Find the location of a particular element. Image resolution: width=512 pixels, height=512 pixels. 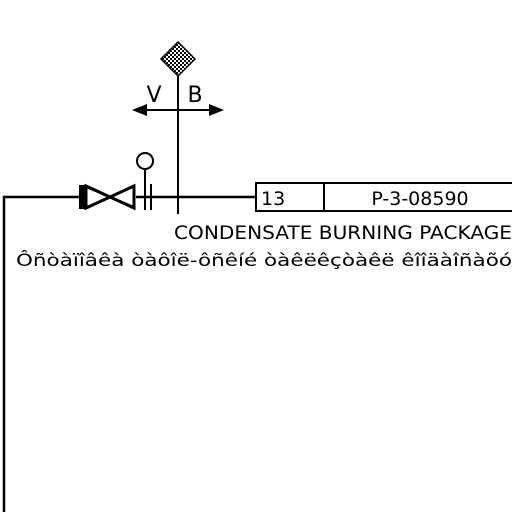

arrow-label-right: B is located at coordinates (194, 95).